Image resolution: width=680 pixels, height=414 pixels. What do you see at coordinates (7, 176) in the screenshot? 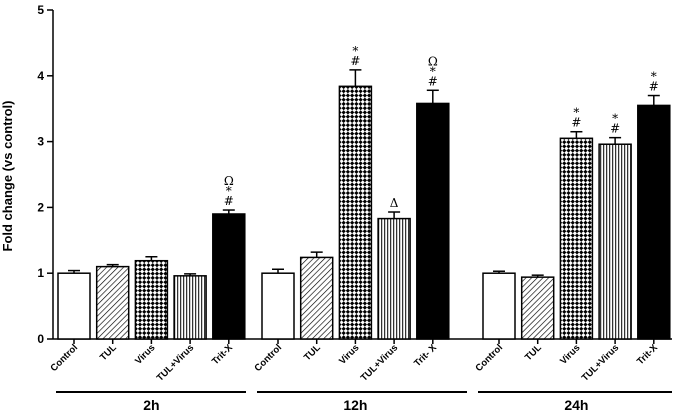
I see `y-axis-label: Fold change (vs control)` at bounding box center [7, 176].